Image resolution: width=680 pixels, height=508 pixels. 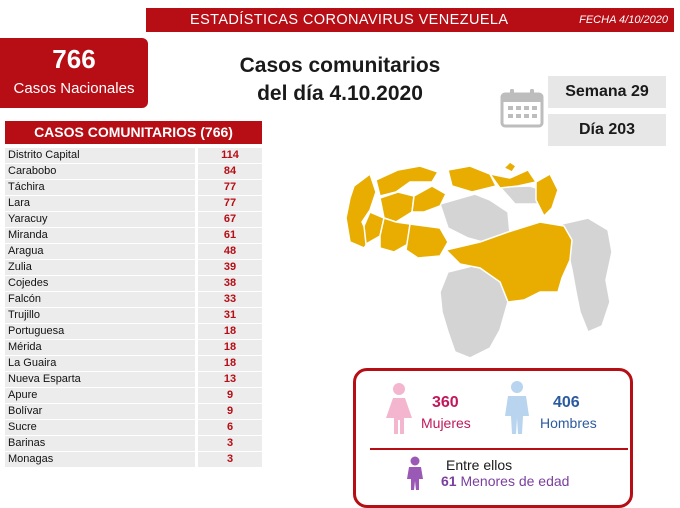 What do you see at coordinates (100, 427) in the screenshot?
I see `state-name: Sucre` at bounding box center [100, 427].